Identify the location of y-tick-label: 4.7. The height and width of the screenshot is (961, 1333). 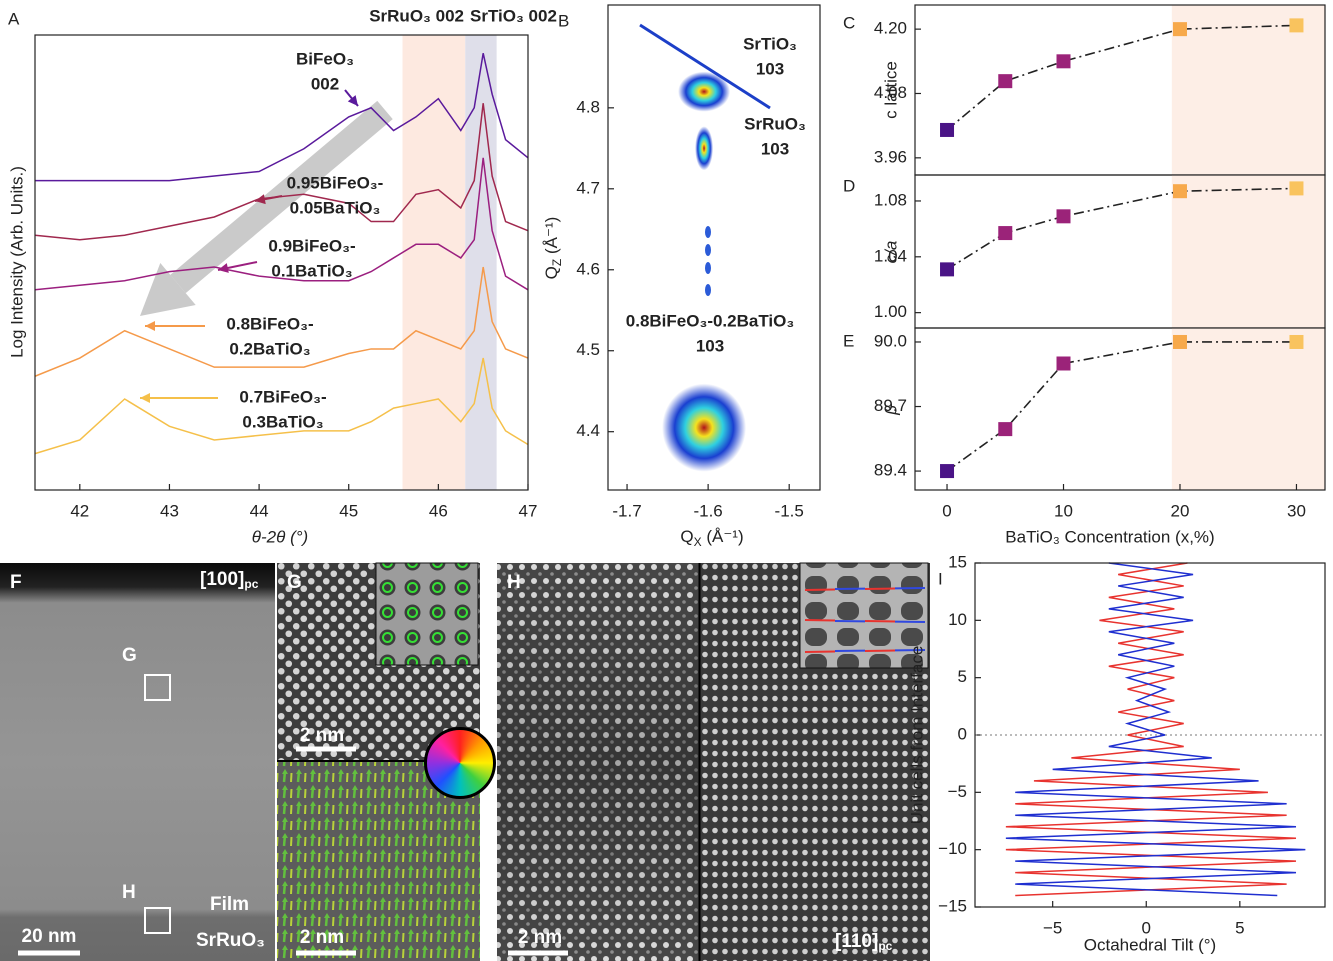
(588, 187).